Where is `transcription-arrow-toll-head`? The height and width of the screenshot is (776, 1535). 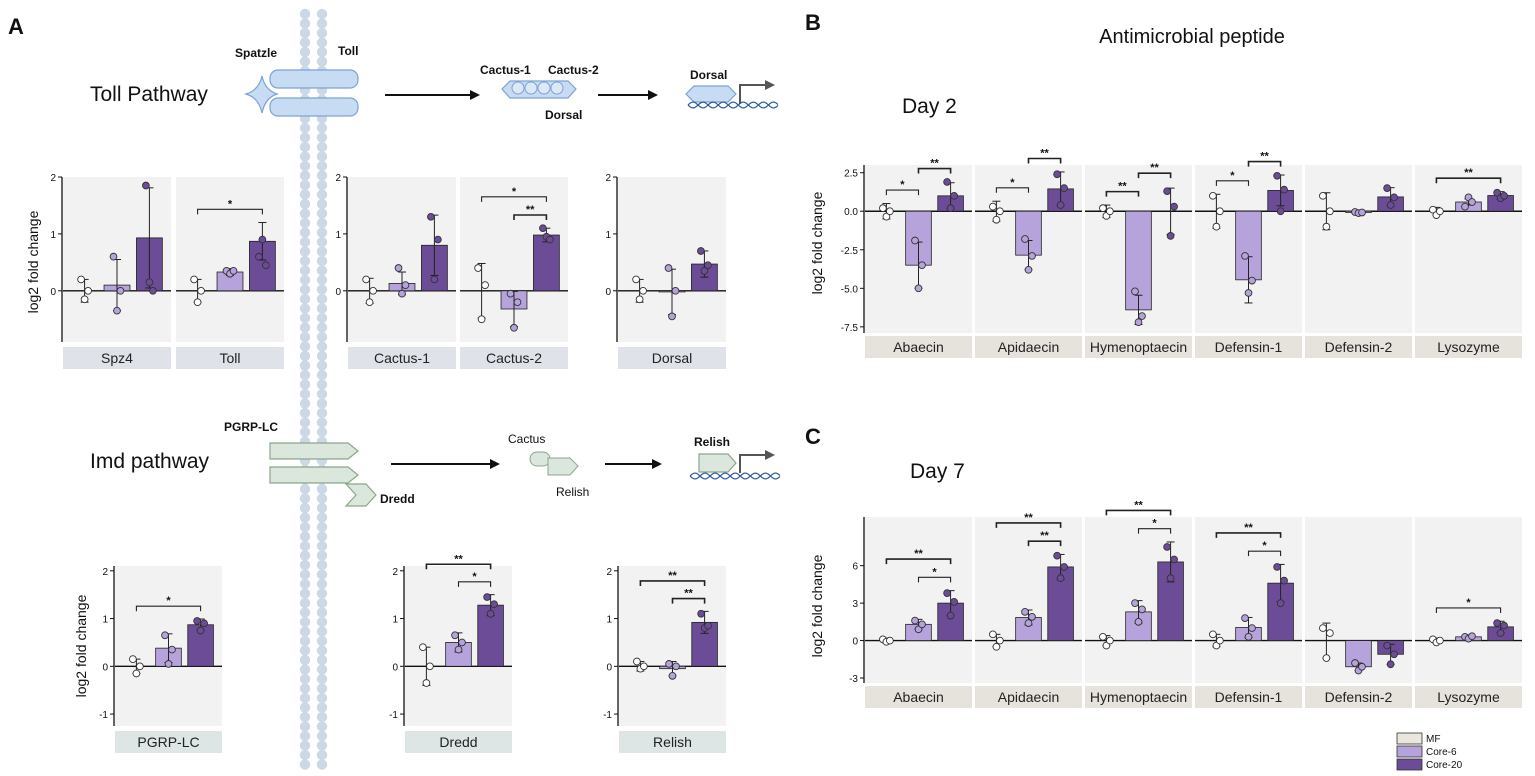
transcription-arrow-toll-head is located at coordinates (770, 85).